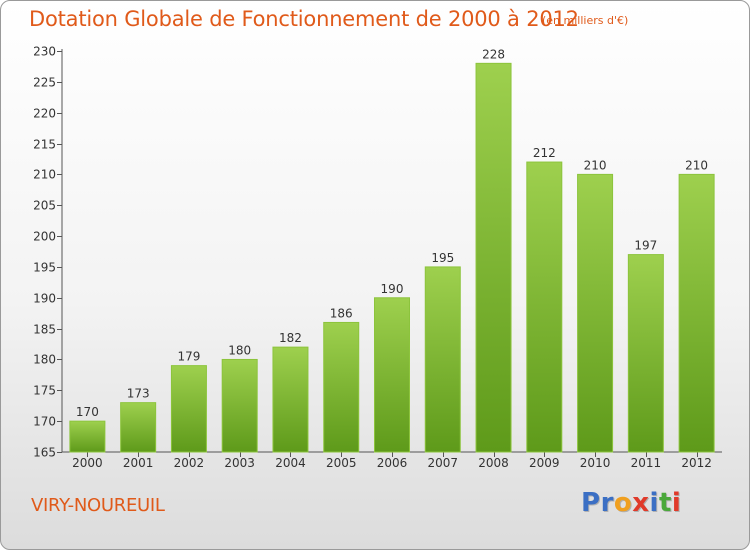 Image resolution: width=750 pixels, height=550 pixels. Describe the element at coordinates (442, 463) in the screenshot. I see `x-tick-label: 2007` at that location.